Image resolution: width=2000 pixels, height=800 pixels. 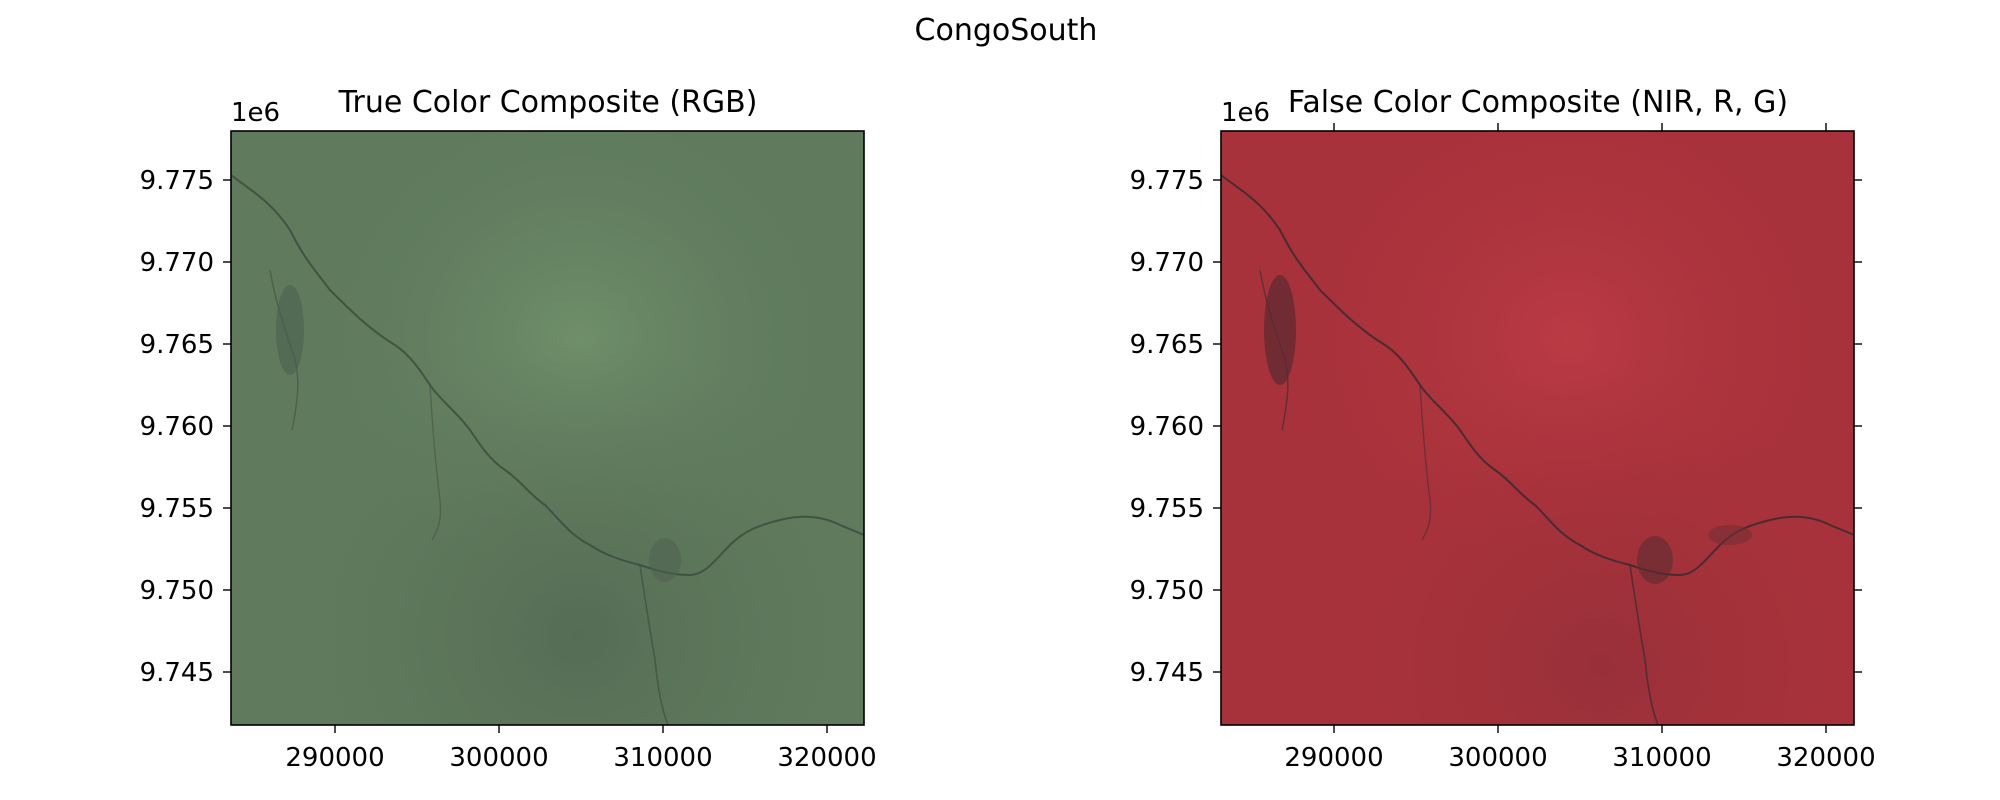 What do you see at coordinates (1538, 102) in the screenshot?
I see `panel-title: False Color Composite (NIR, R, G)` at bounding box center [1538, 102].